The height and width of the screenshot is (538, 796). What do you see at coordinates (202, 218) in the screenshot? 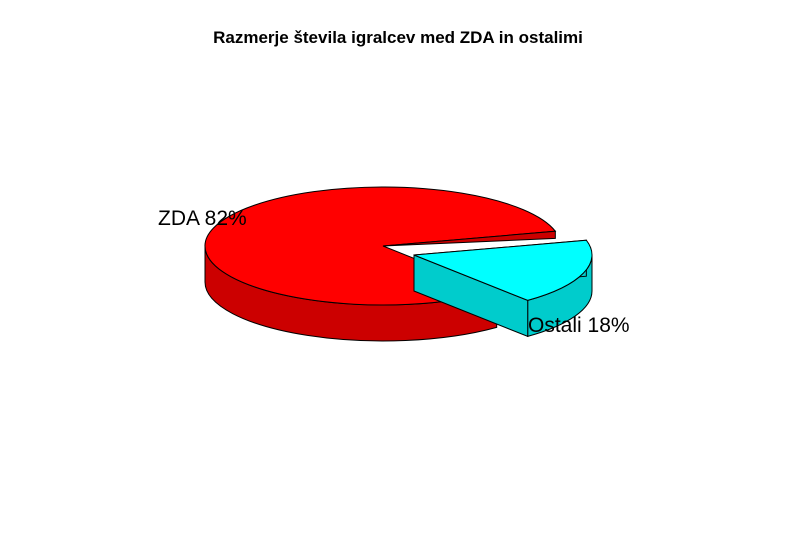
I see `pie-label-zda: ZDA 82%` at bounding box center [202, 218].